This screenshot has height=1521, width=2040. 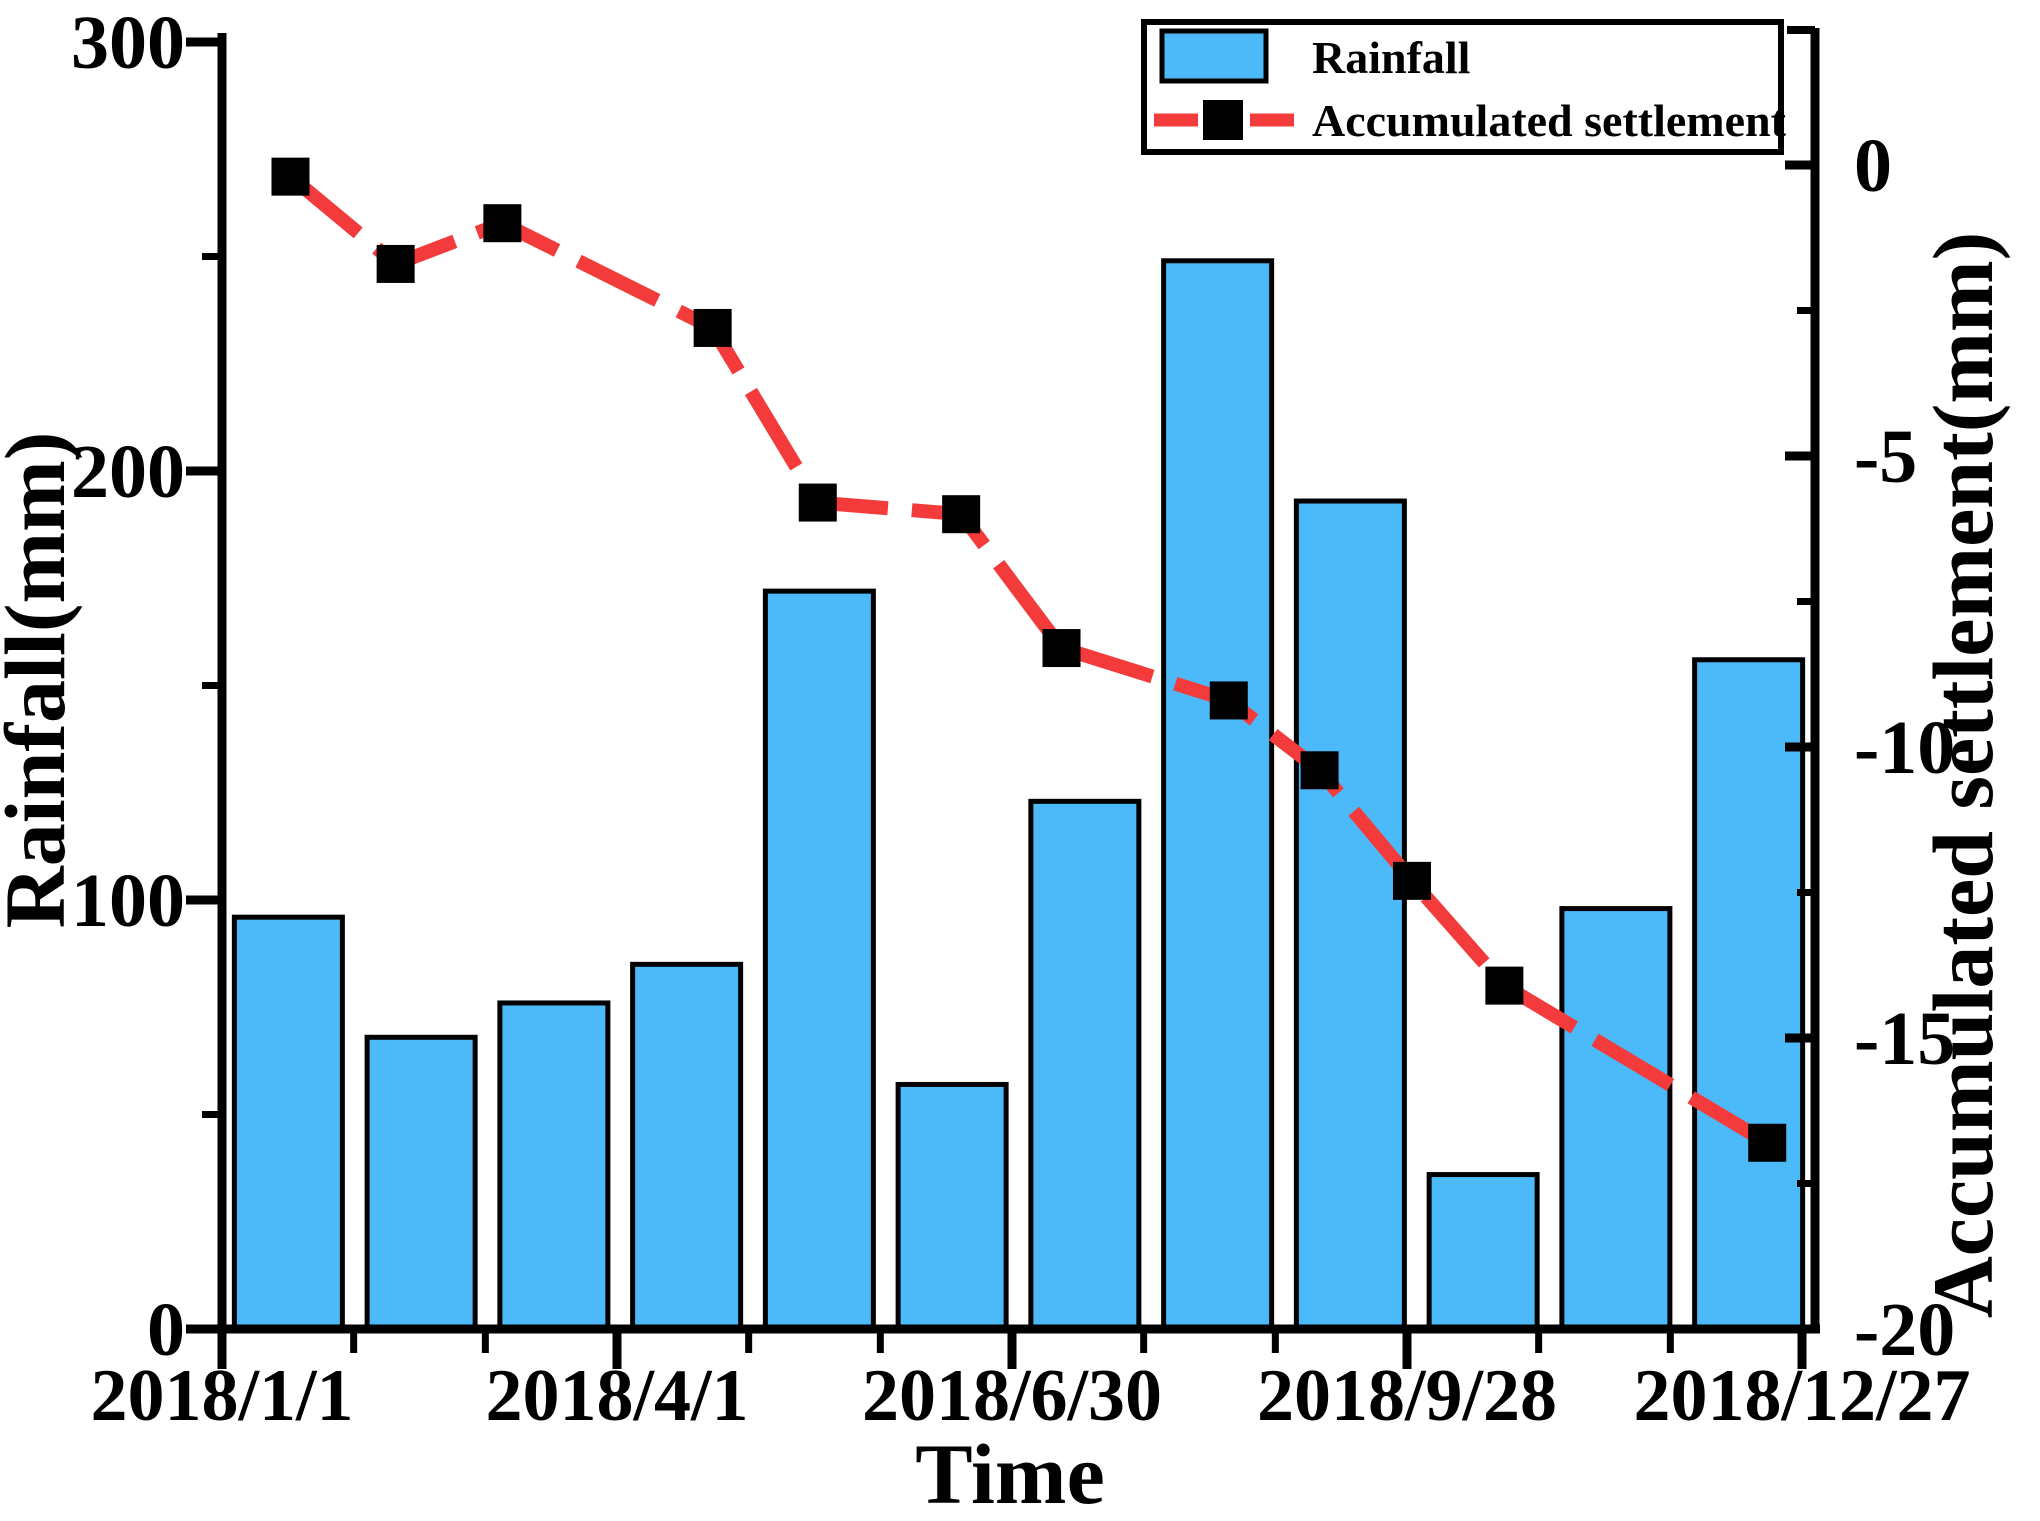 I want to click on x-axis-date-label: 2018/12/27, so click(x=1801, y=1396).